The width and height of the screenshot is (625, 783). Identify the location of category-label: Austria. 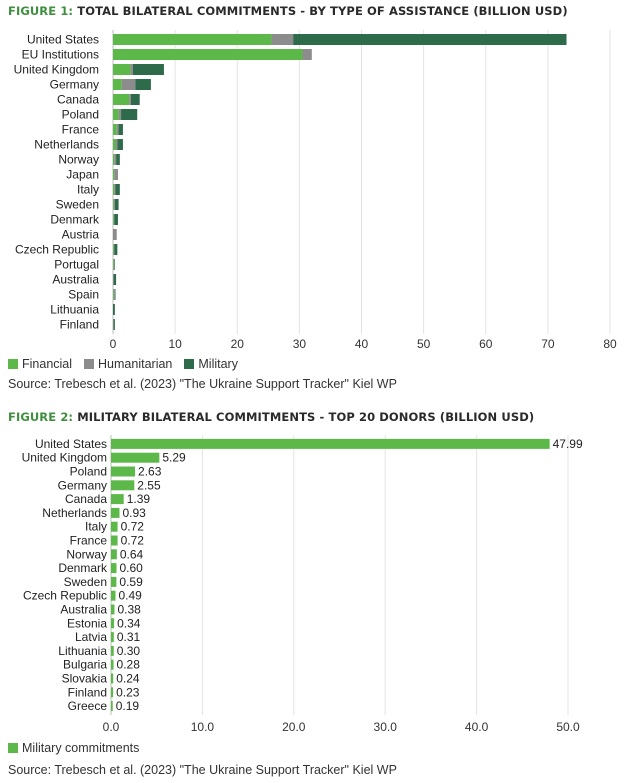
(81, 235).